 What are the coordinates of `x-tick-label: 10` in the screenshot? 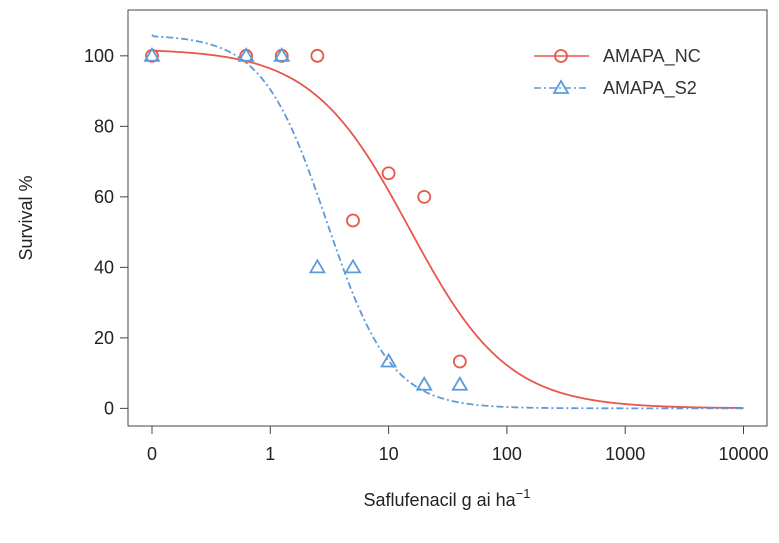 It's located at (389, 454).